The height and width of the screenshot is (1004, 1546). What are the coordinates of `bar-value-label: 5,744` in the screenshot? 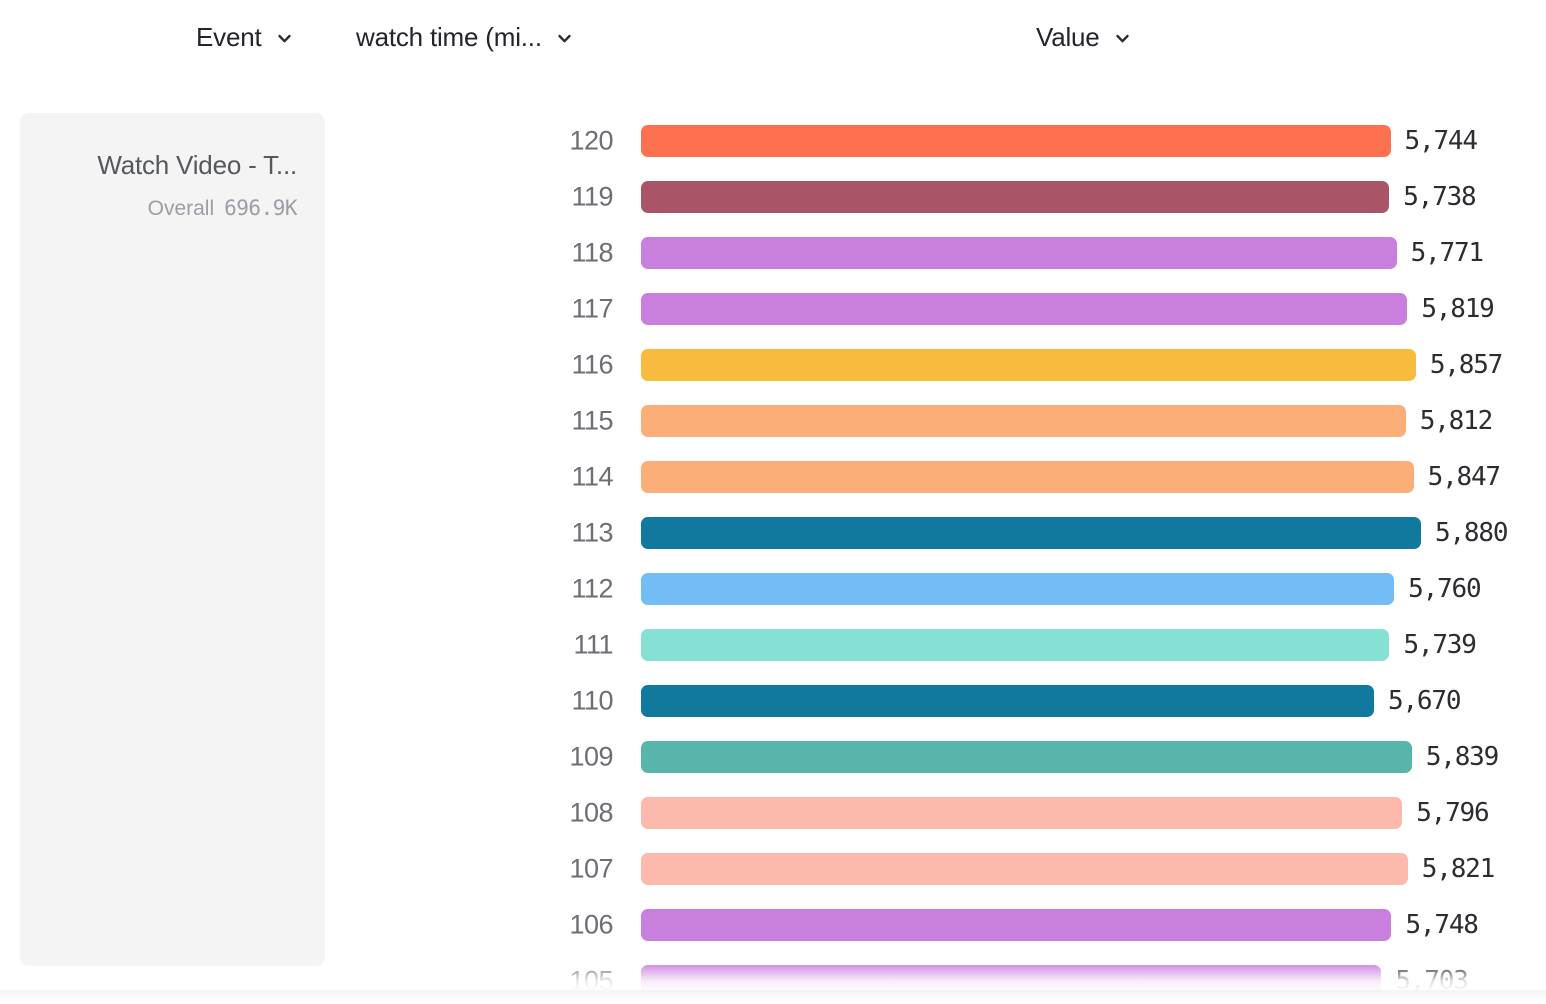 It's located at (1441, 141).